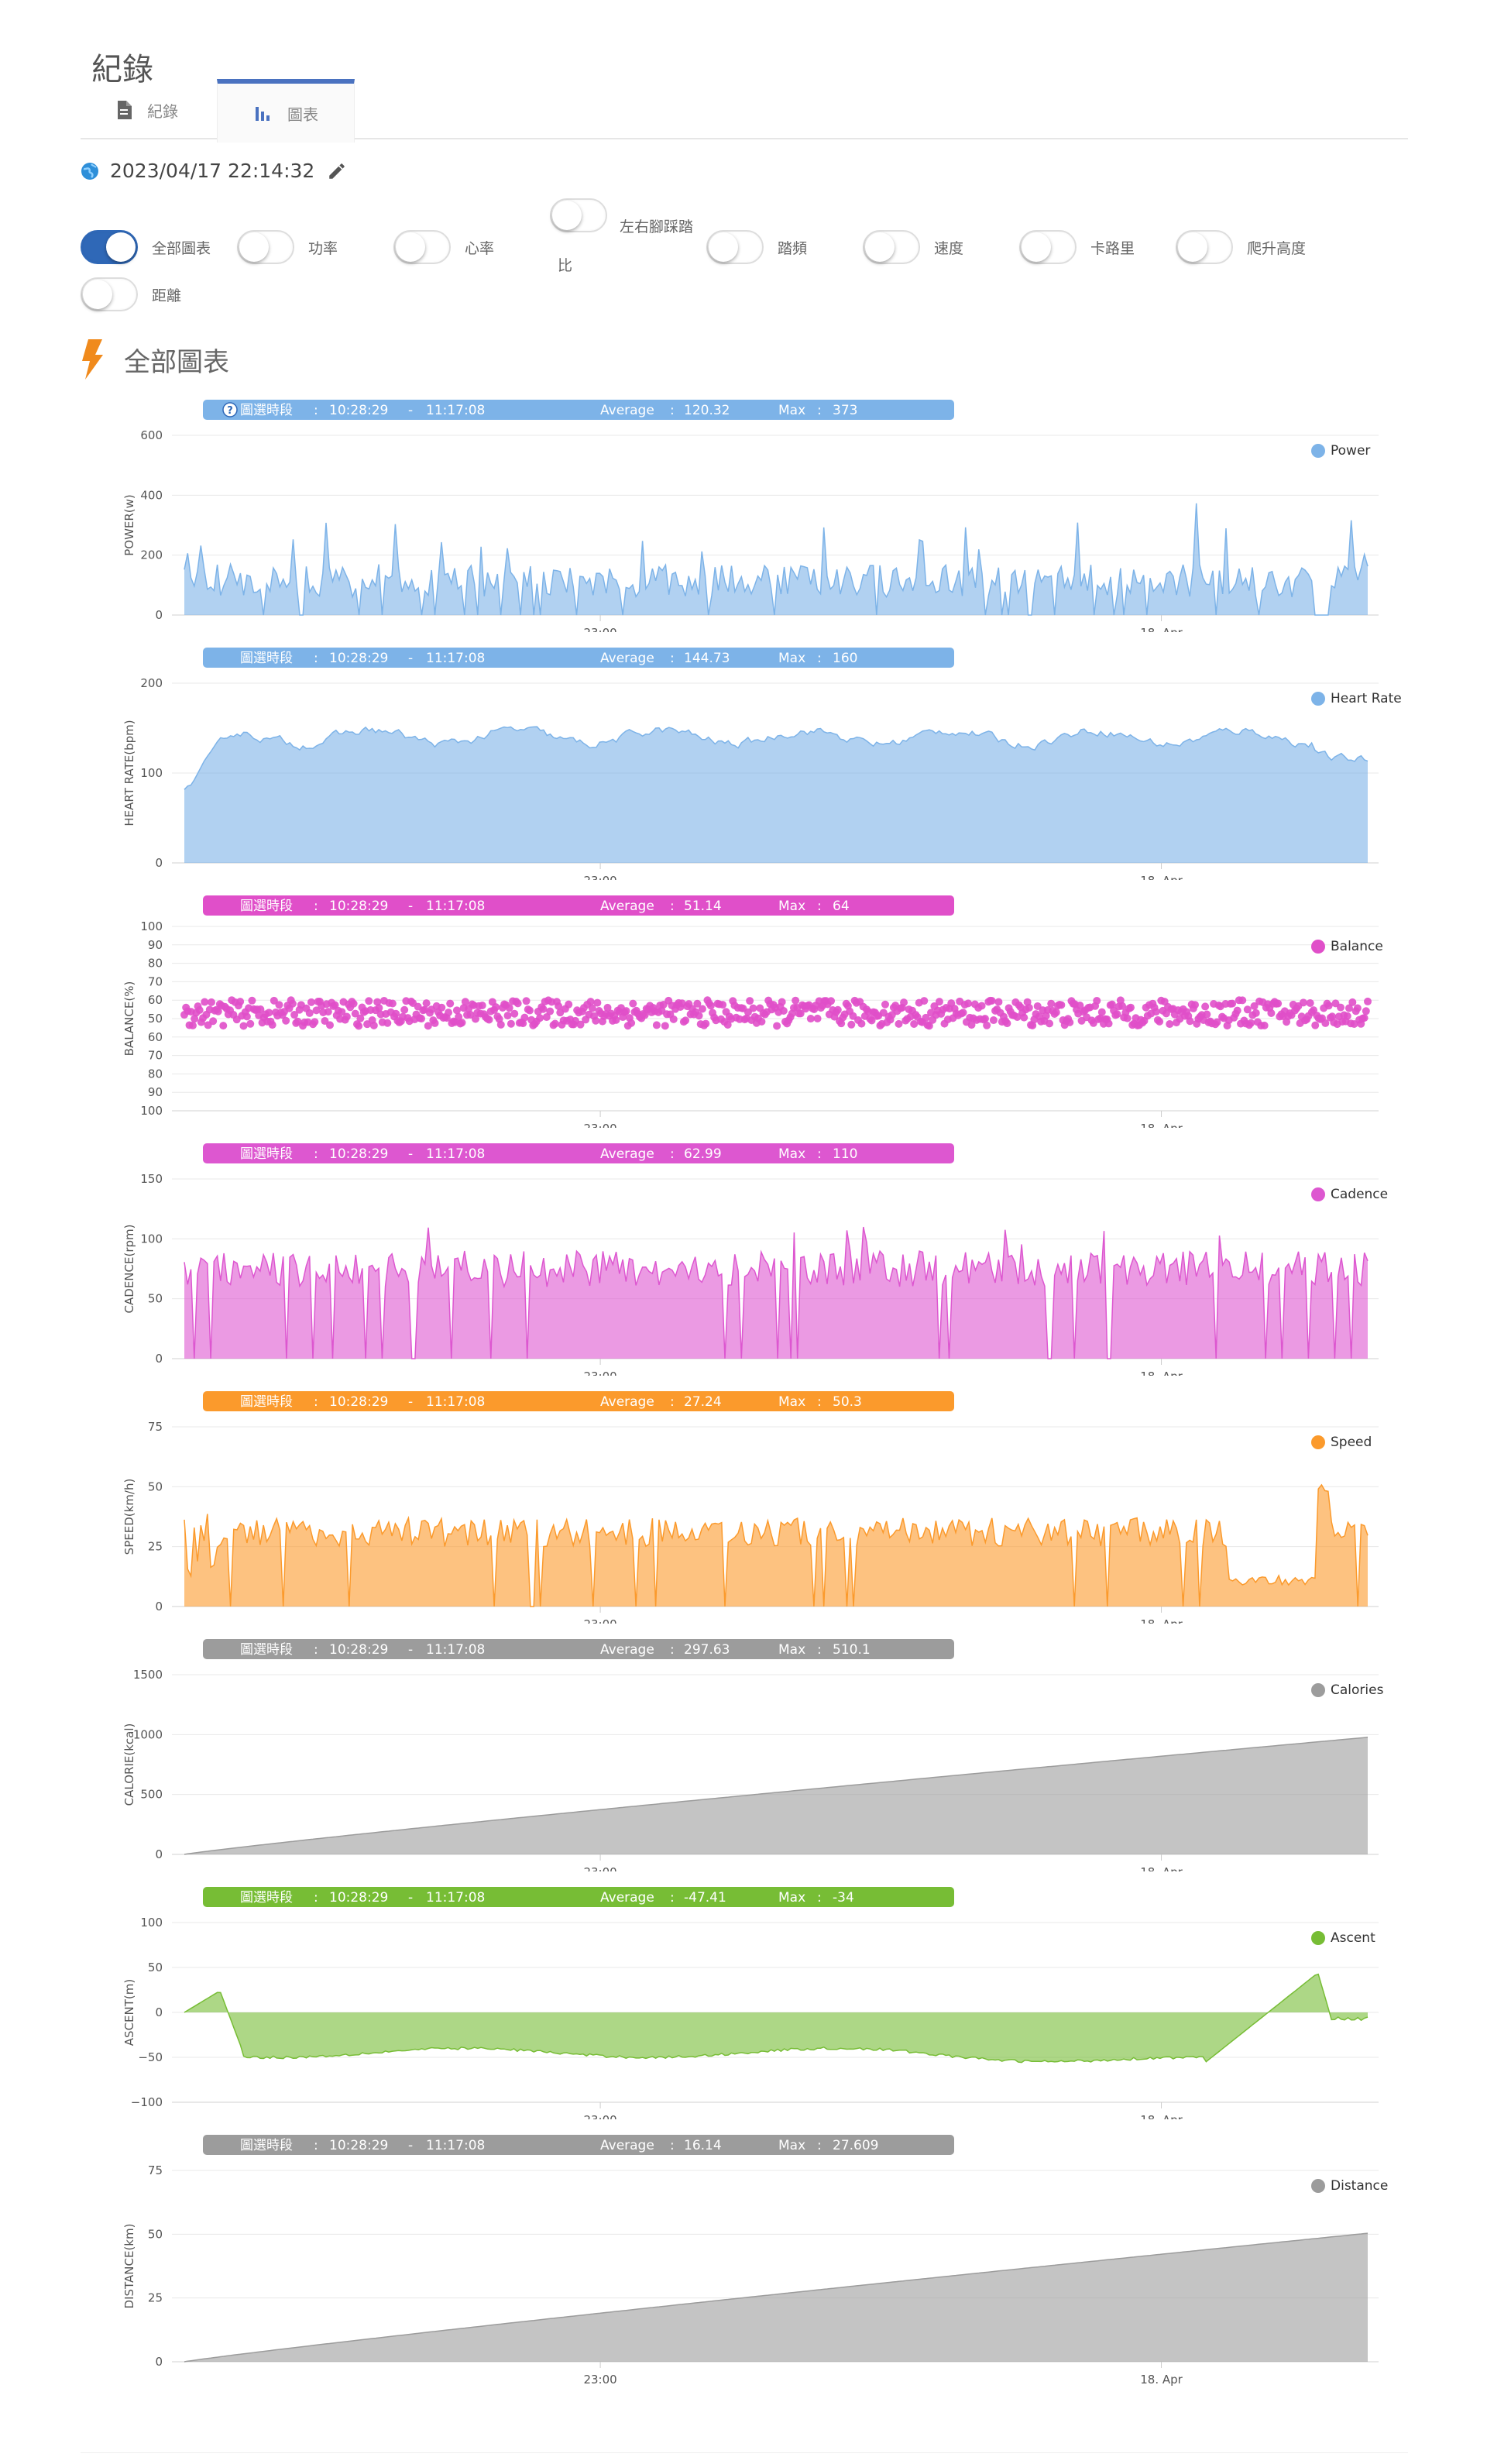 The width and height of the screenshot is (1487, 2464). I want to click on y-tick-label: 1000, so click(148, 1734).